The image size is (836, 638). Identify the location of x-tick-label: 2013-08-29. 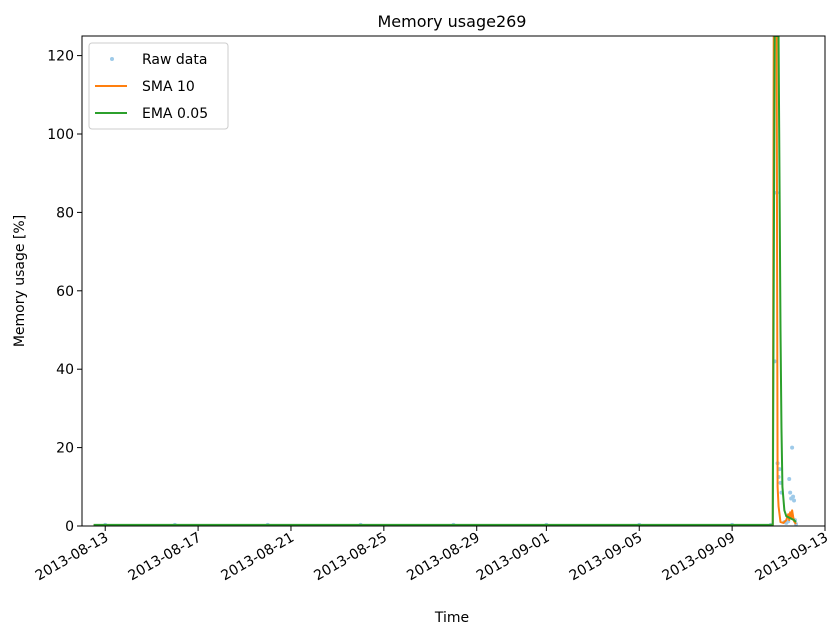
(443, 557).